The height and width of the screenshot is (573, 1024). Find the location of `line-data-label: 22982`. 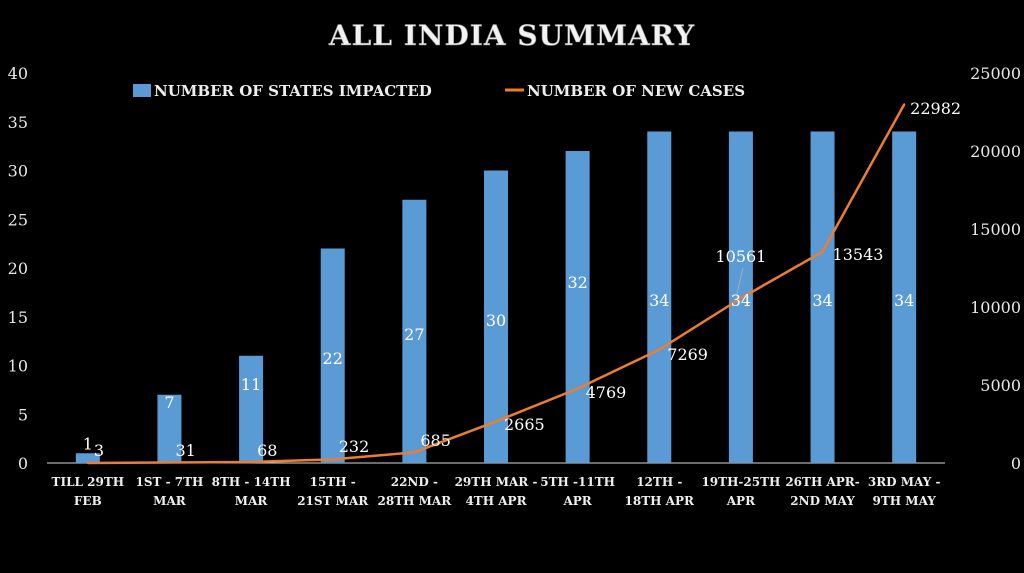

line-data-label: 22982 is located at coordinates (935, 108).